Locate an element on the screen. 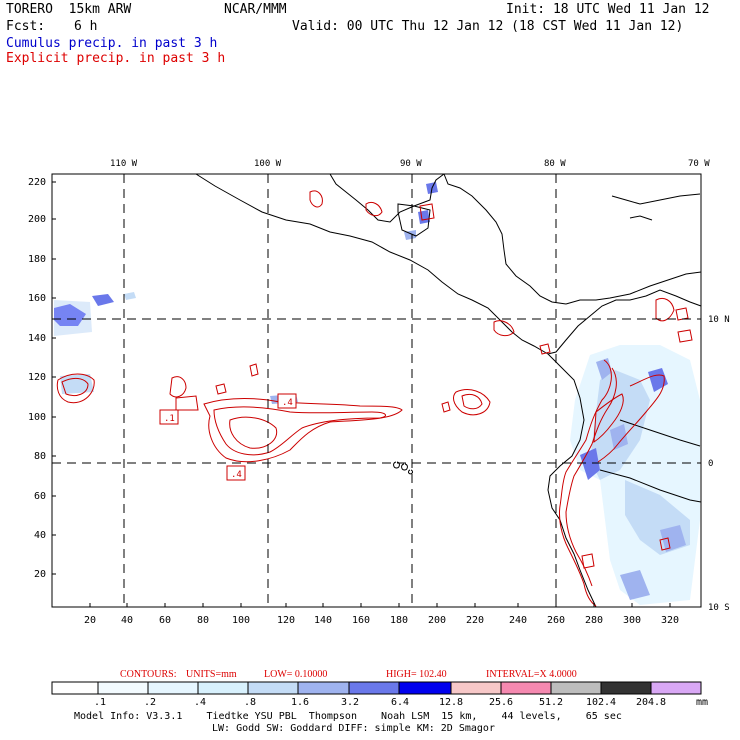 The image size is (740, 740). x-tick-40: 40 is located at coordinates (127, 620).